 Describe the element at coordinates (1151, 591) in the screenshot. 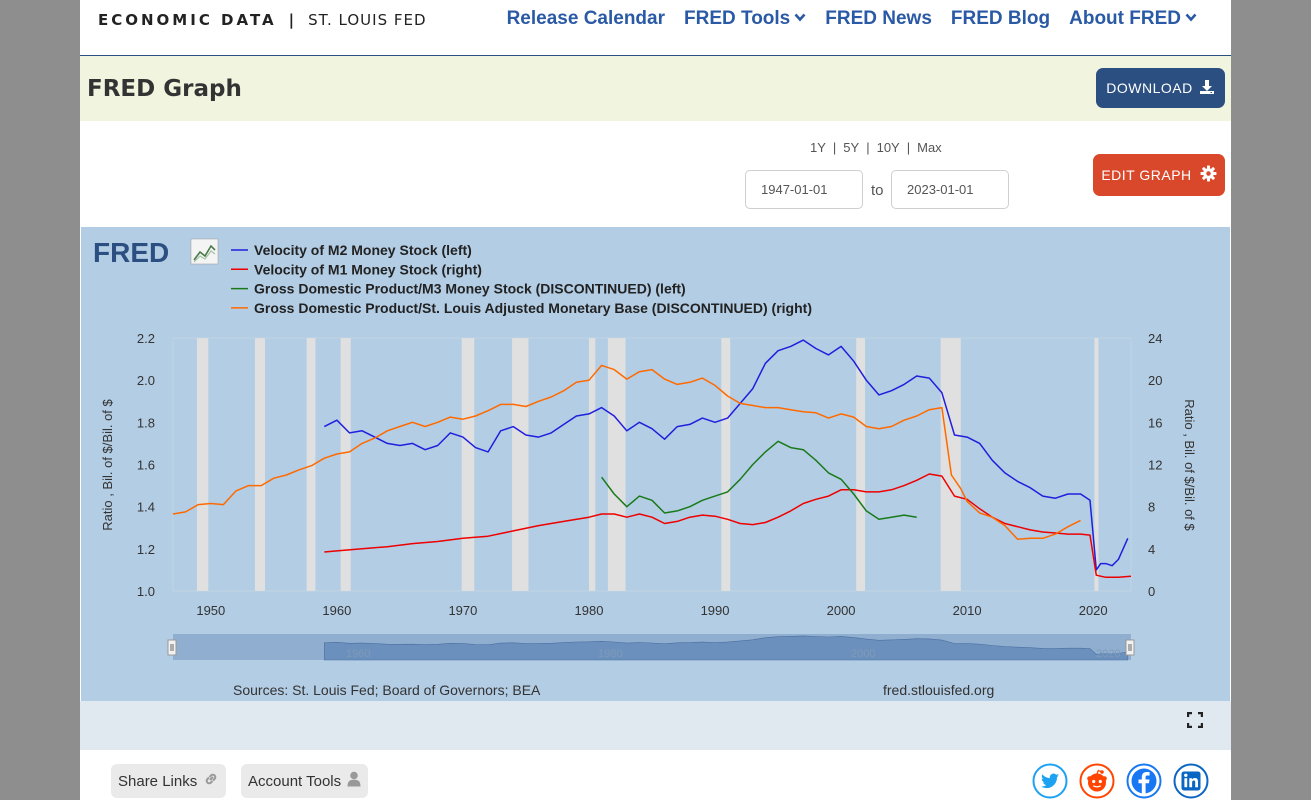

I see `y-right-tick-label: 0` at that location.